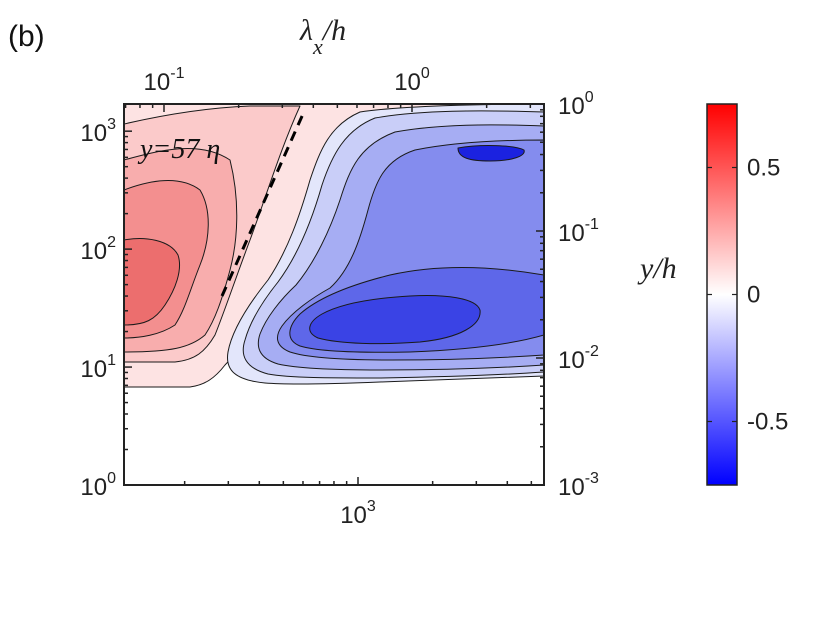 The height and width of the screenshot is (623, 830). I want to click on colorbar-tick-label: -0.5, so click(767, 422).